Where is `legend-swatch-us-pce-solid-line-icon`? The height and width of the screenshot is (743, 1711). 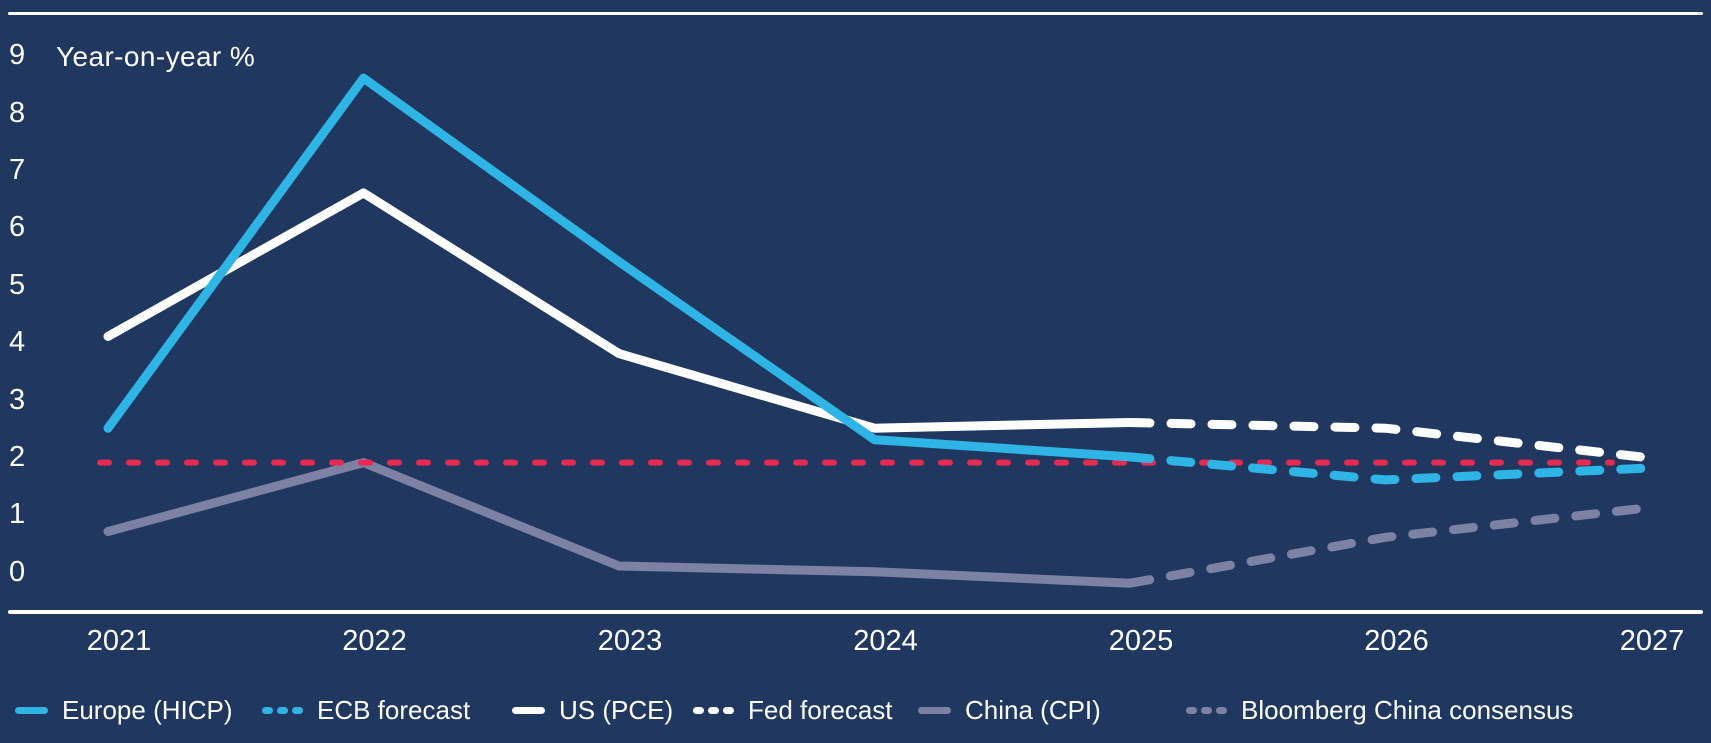
legend-swatch-us-pce-solid-line-icon is located at coordinates (528, 710).